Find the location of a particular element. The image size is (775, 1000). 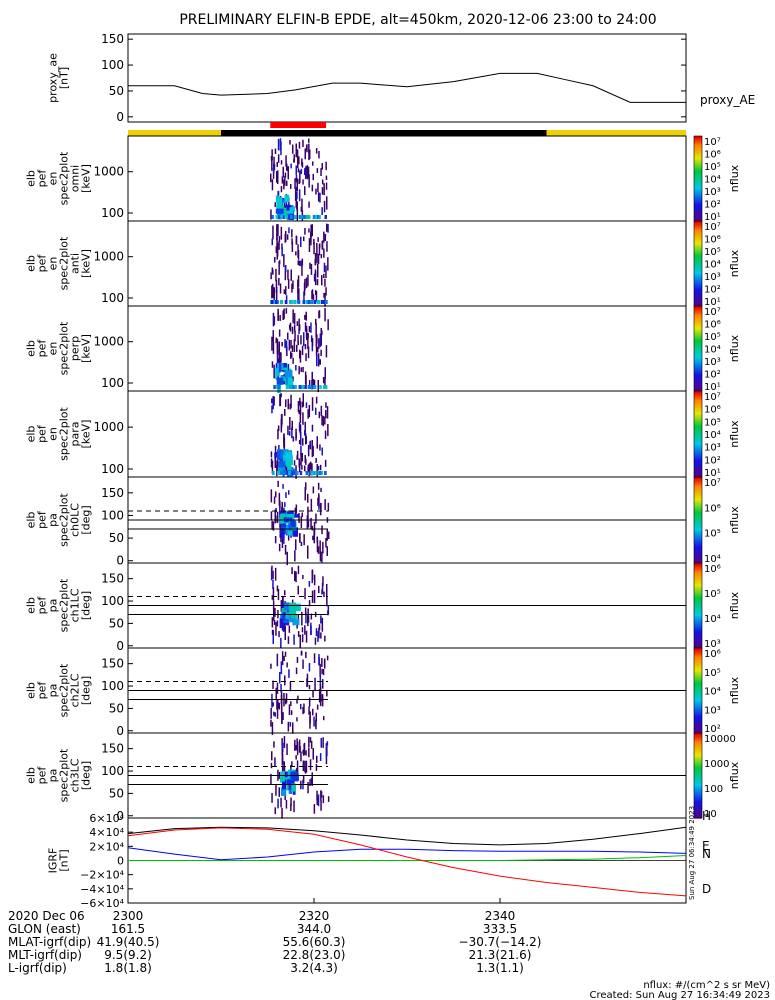

proxy-ae-frame is located at coordinates (407, 78).